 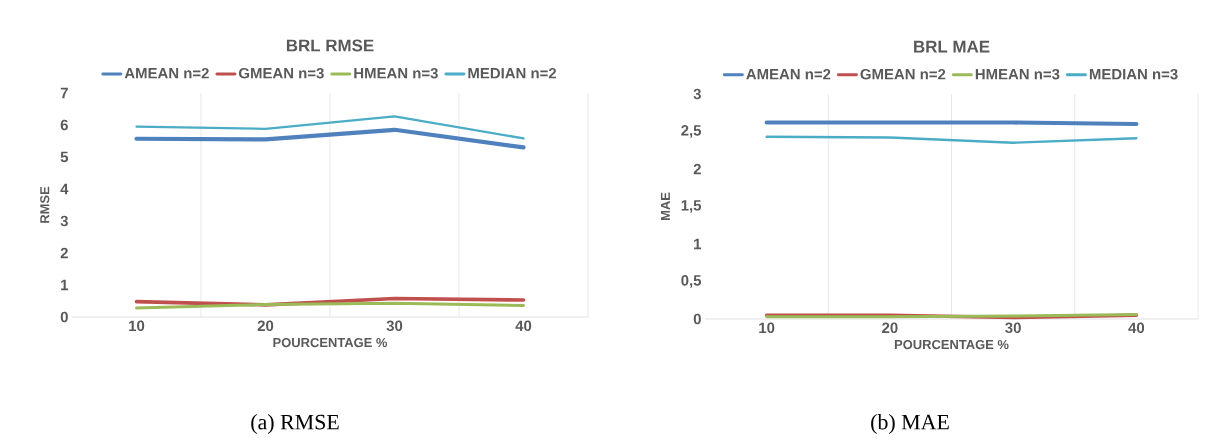 I want to click on legend-label: MEDIAN n=2, so click(x=512, y=73).